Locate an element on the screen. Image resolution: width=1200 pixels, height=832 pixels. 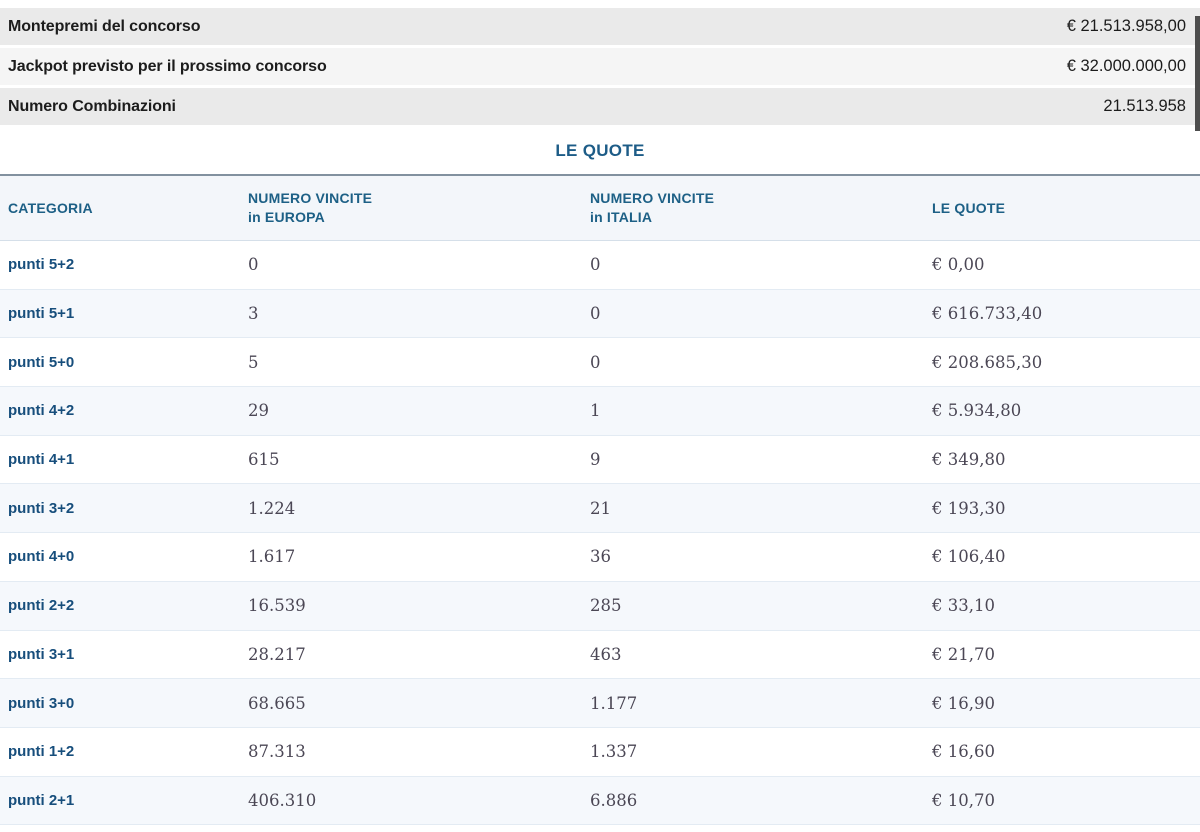
quote-cell: € 208.685,30 is located at coordinates (987, 362).